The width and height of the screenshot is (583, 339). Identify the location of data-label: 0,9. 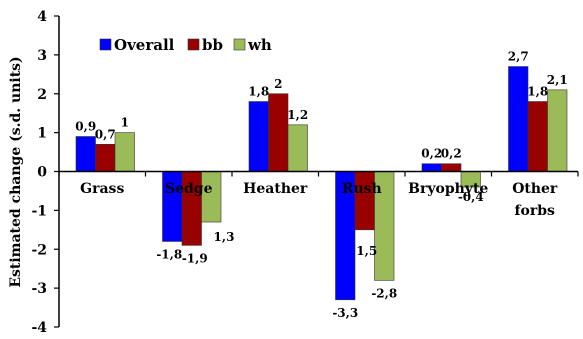
(85, 127).